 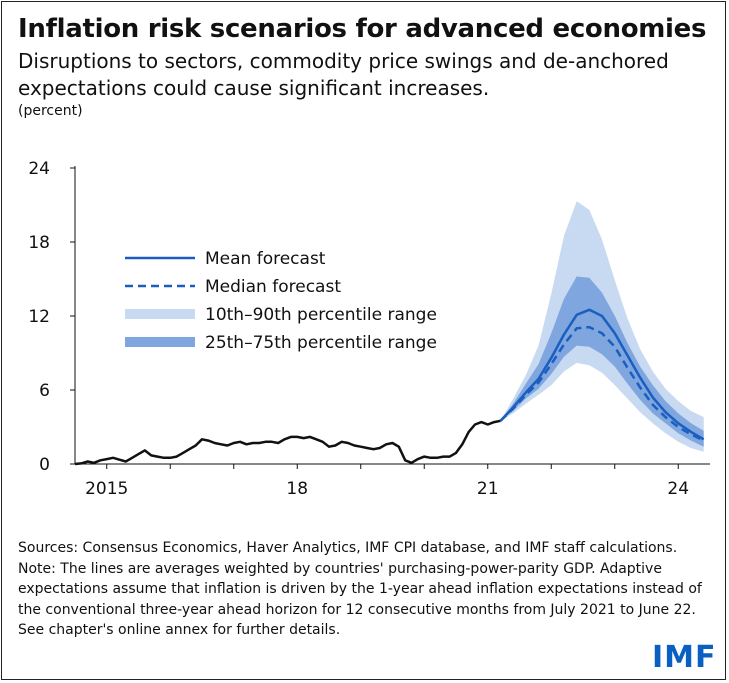 I want to click on mean-forecast-line, so click(x=602, y=374).